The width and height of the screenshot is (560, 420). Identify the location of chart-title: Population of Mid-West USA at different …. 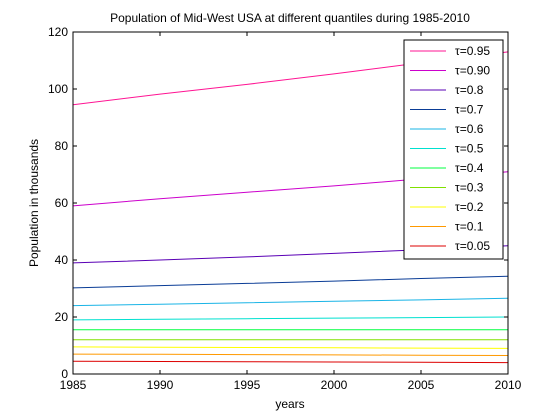
(290, 18).